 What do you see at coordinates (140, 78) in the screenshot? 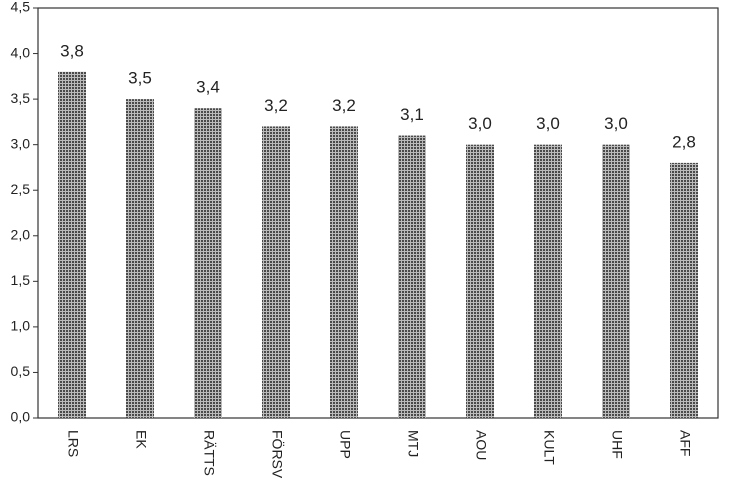
I see `value-label: 3,5` at bounding box center [140, 78].